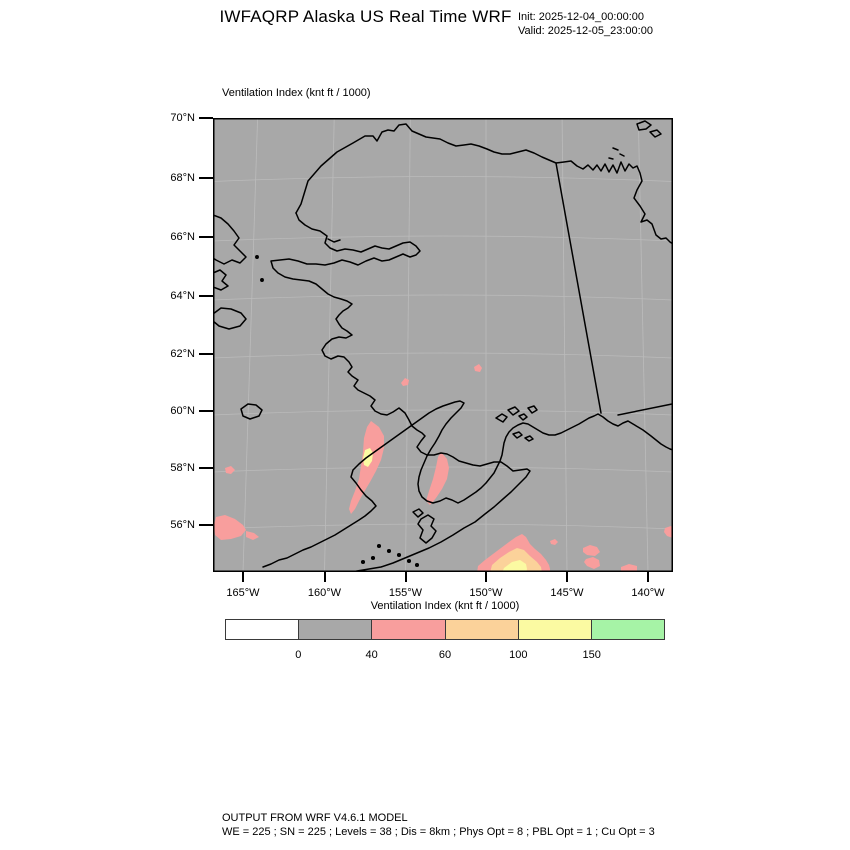 The width and height of the screenshot is (850, 850). I want to click on init-time: Init: 2025-12-04_00:00:00, so click(581, 17).